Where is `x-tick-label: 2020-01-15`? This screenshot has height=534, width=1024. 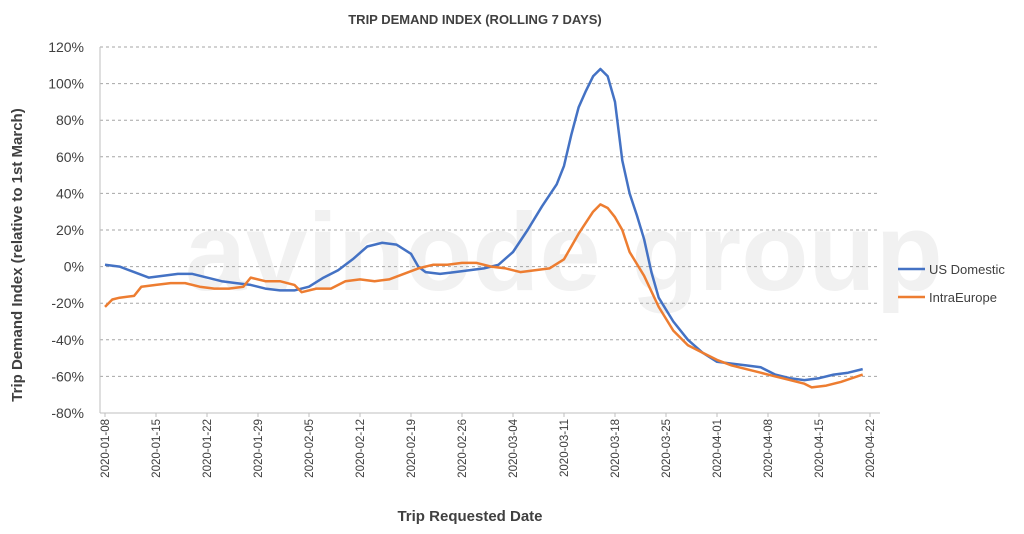 x-tick-label: 2020-01-15 is located at coordinates (157, 448).